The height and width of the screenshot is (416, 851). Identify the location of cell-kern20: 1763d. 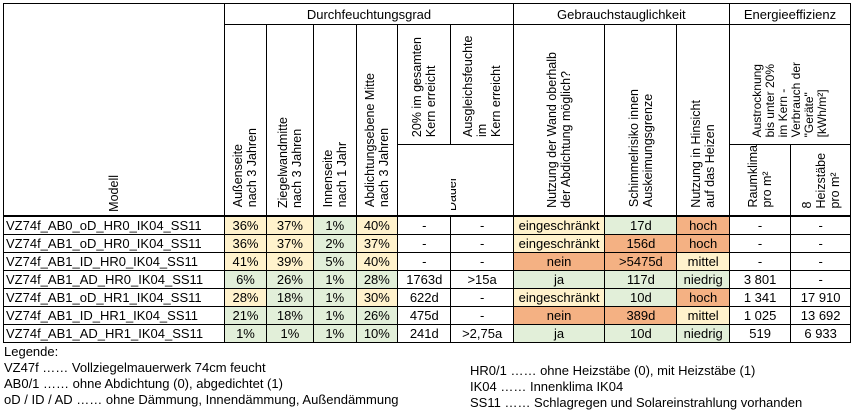
(424, 279).